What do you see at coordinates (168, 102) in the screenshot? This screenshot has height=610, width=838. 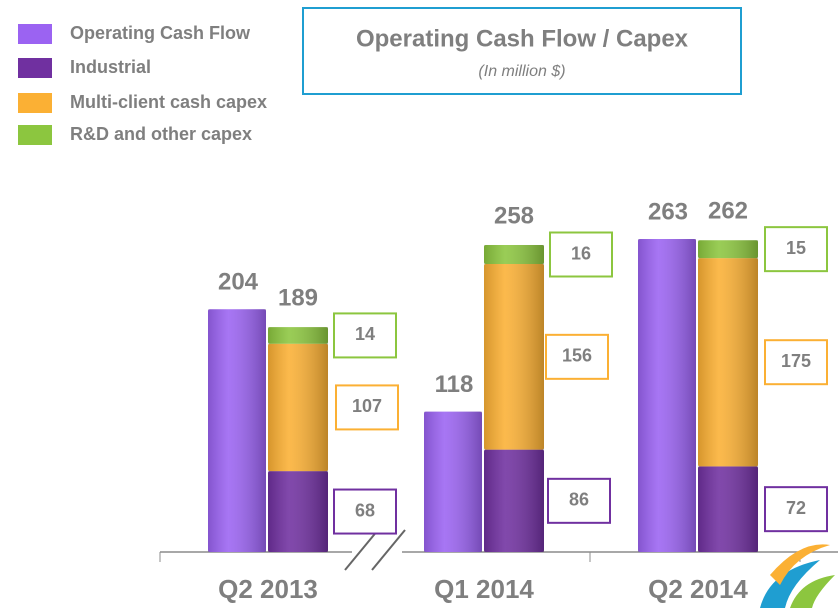 I see `legend-label: Multi-client cash capex` at bounding box center [168, 102].